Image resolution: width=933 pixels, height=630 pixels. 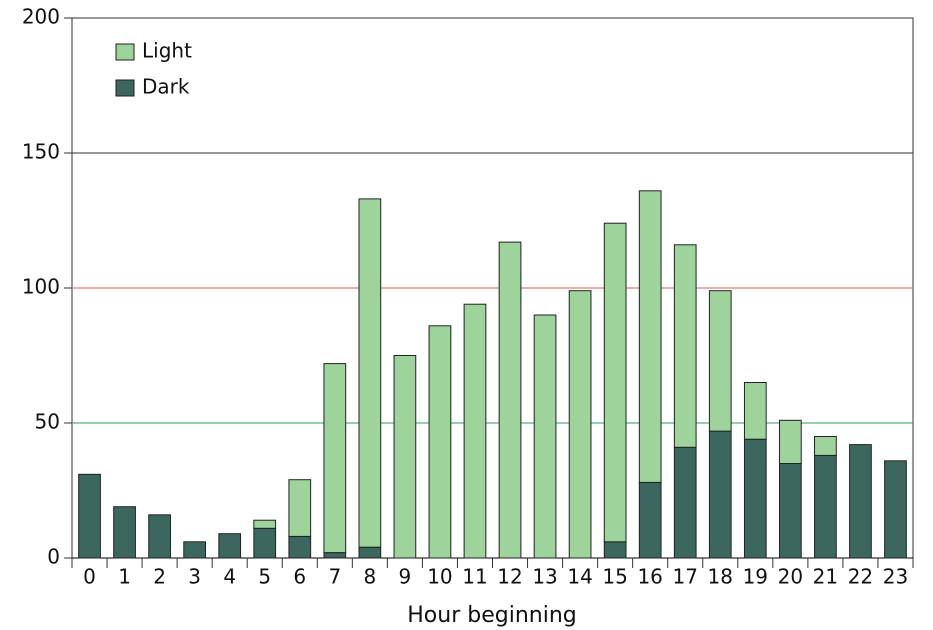 What do you see at coordinates (194, 577) in the screenshot?
I see `x-tick-label: 3` at bounding box center [194, 577].